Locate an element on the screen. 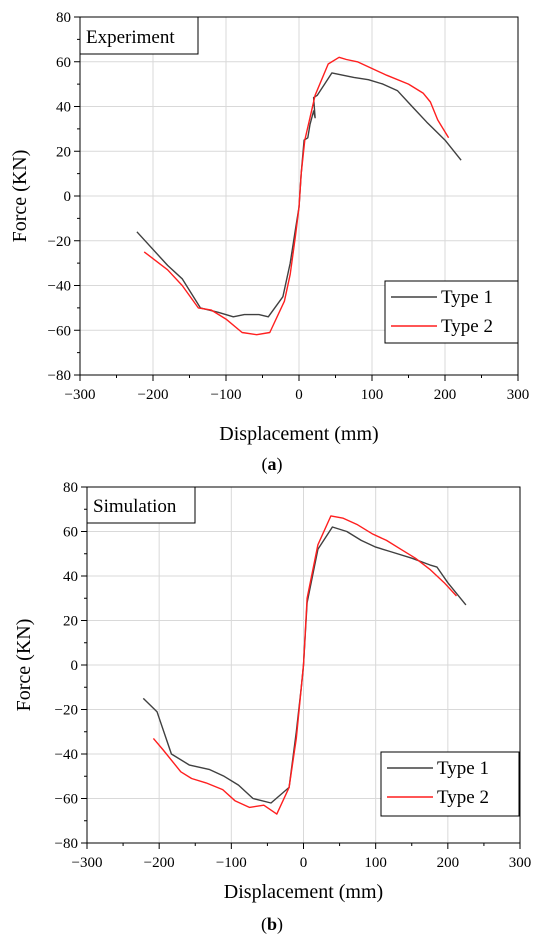  panel-b-x-tick-label: 200 is located at coordinates (448, 863).